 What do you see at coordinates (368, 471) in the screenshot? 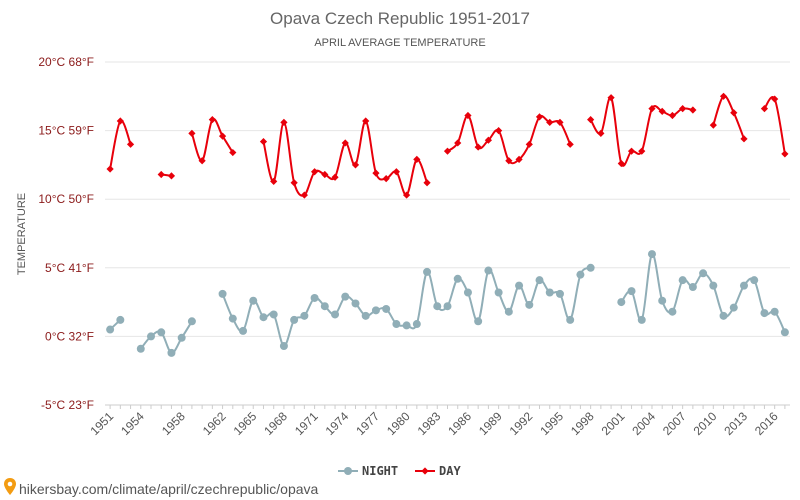
I see `legend-item-night: NIGHT` at bounding box center [368, 471].